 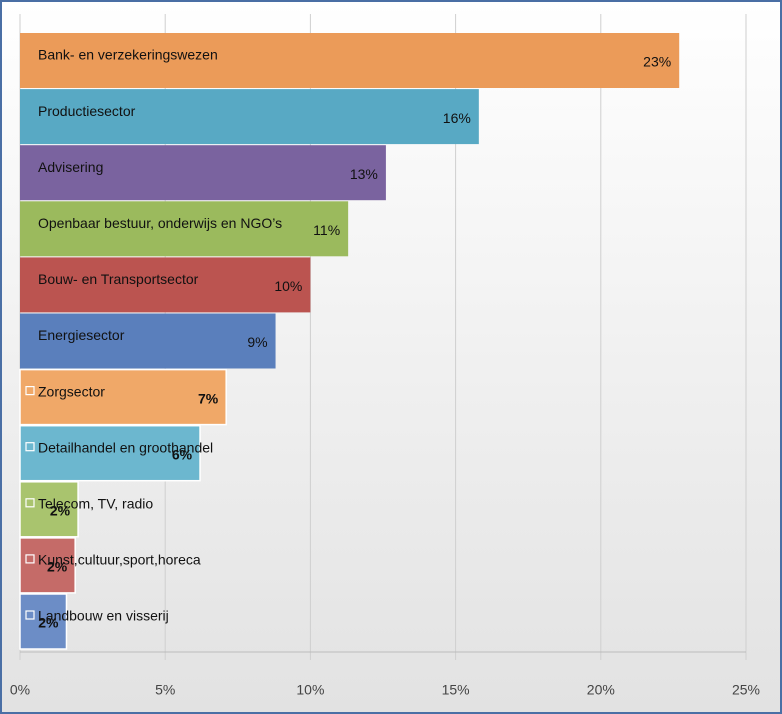 What do you see at coordinates (95, 504) in the screenshot?
I see `category-label: Telecom, TV, radio` at bounding box center [95, 504].